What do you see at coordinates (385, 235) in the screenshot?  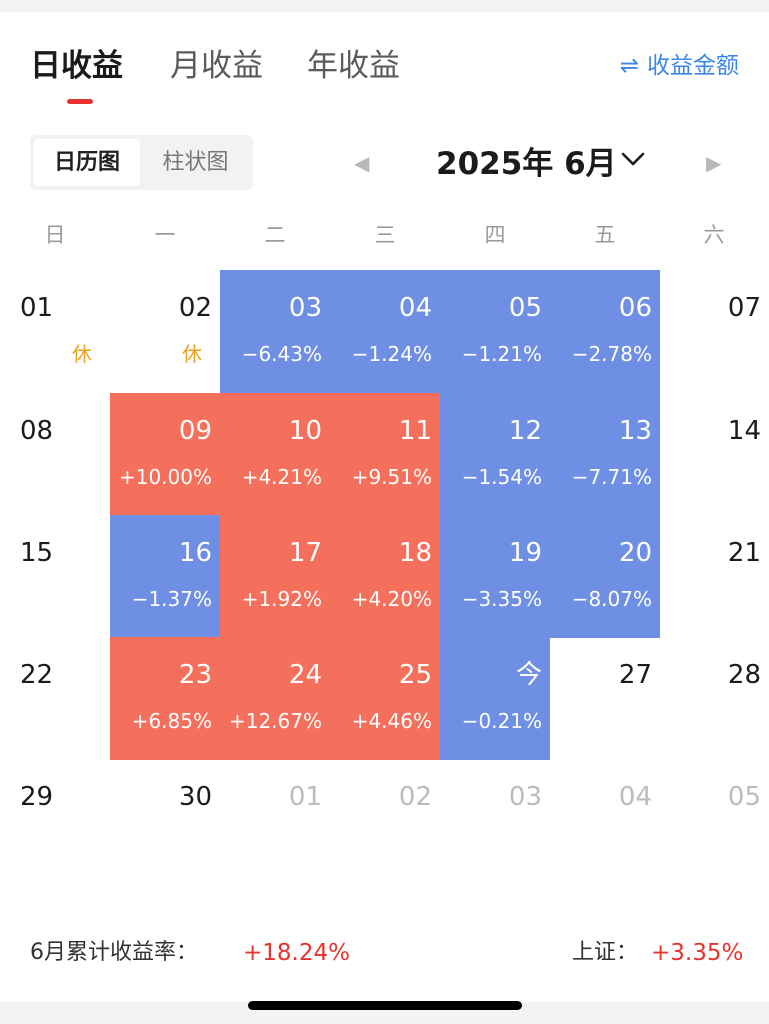 I see `weekday-wed: 三` at bounding box center [385, 235].